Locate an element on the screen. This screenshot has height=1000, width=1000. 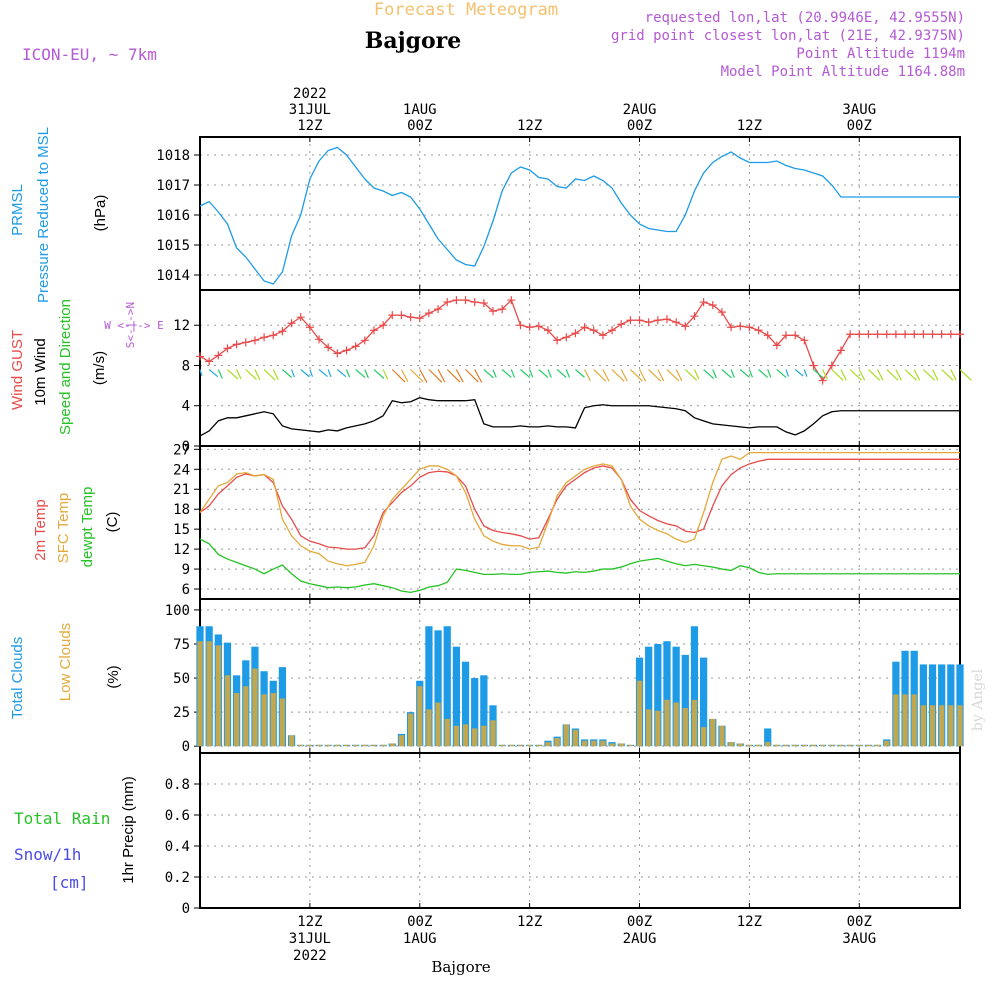
pressure-line is located at coordinates (579, 215).